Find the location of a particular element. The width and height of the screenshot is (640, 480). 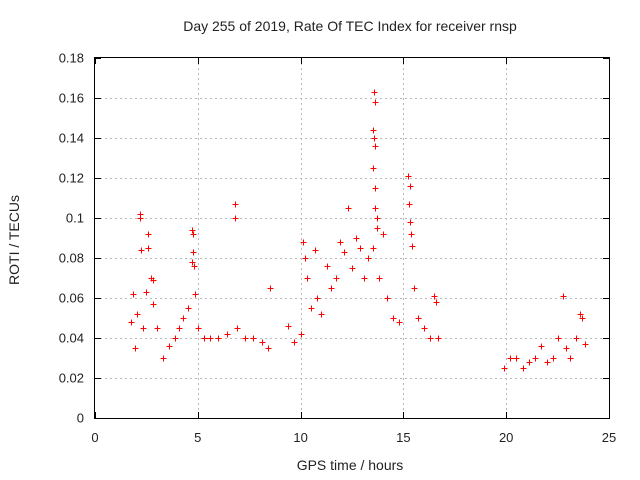

y-tick-label: 0 is located at coordinates (80, 418).